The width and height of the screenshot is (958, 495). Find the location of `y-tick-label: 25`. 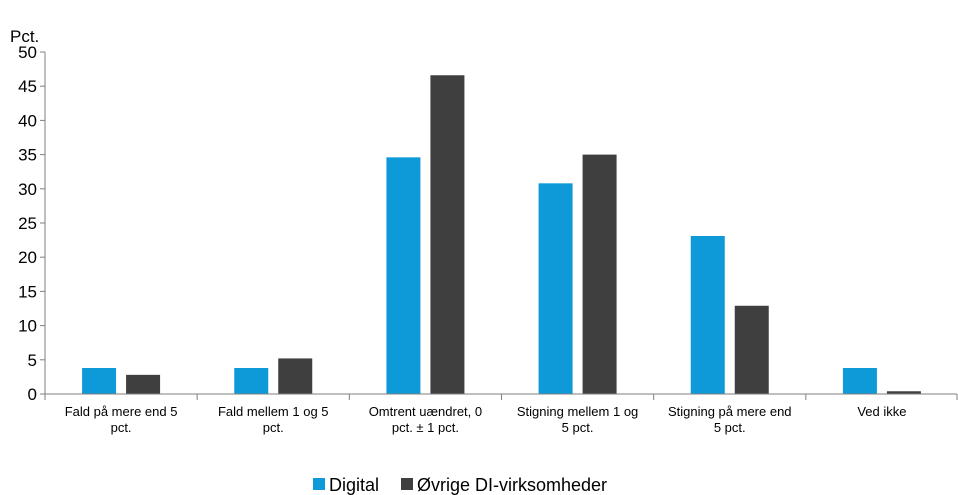

y-tick-label: 25 is located at coordinates (27, 223).